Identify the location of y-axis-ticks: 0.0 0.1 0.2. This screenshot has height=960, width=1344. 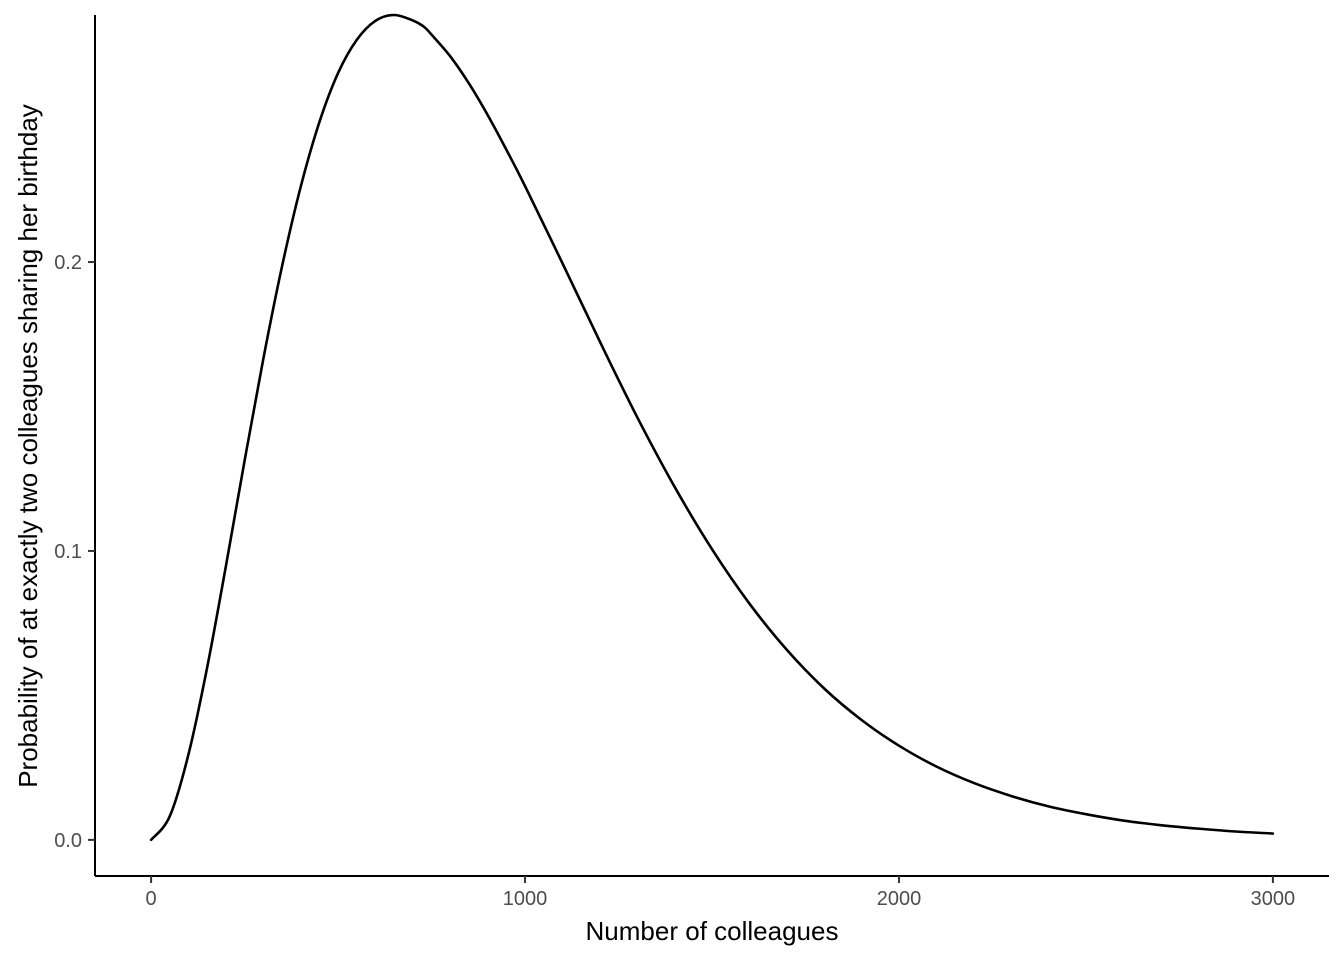
(74, 552).